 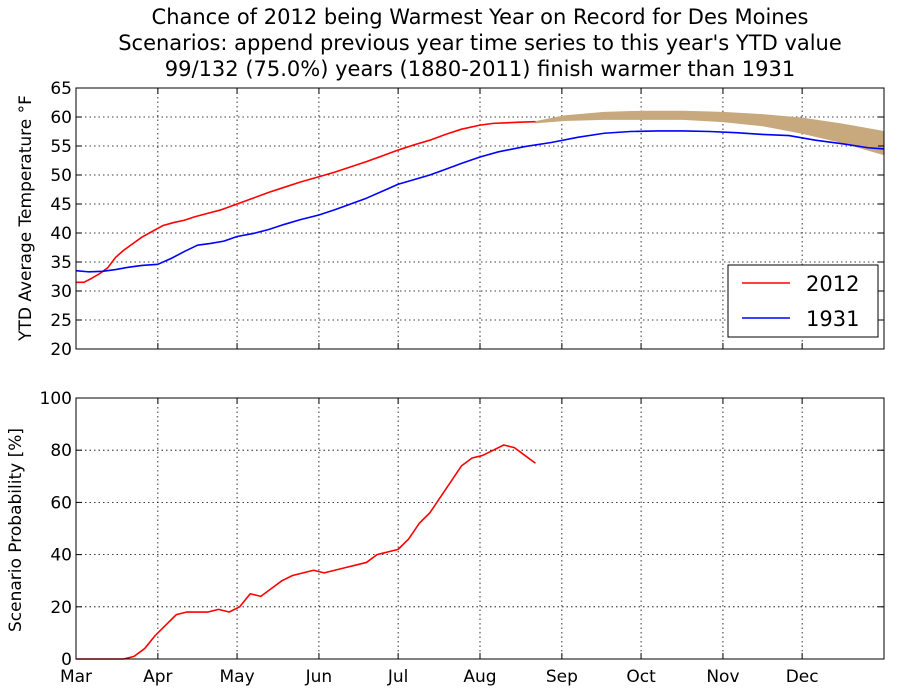 I want to click on scenario-band-area, so click(x=709, y=133).